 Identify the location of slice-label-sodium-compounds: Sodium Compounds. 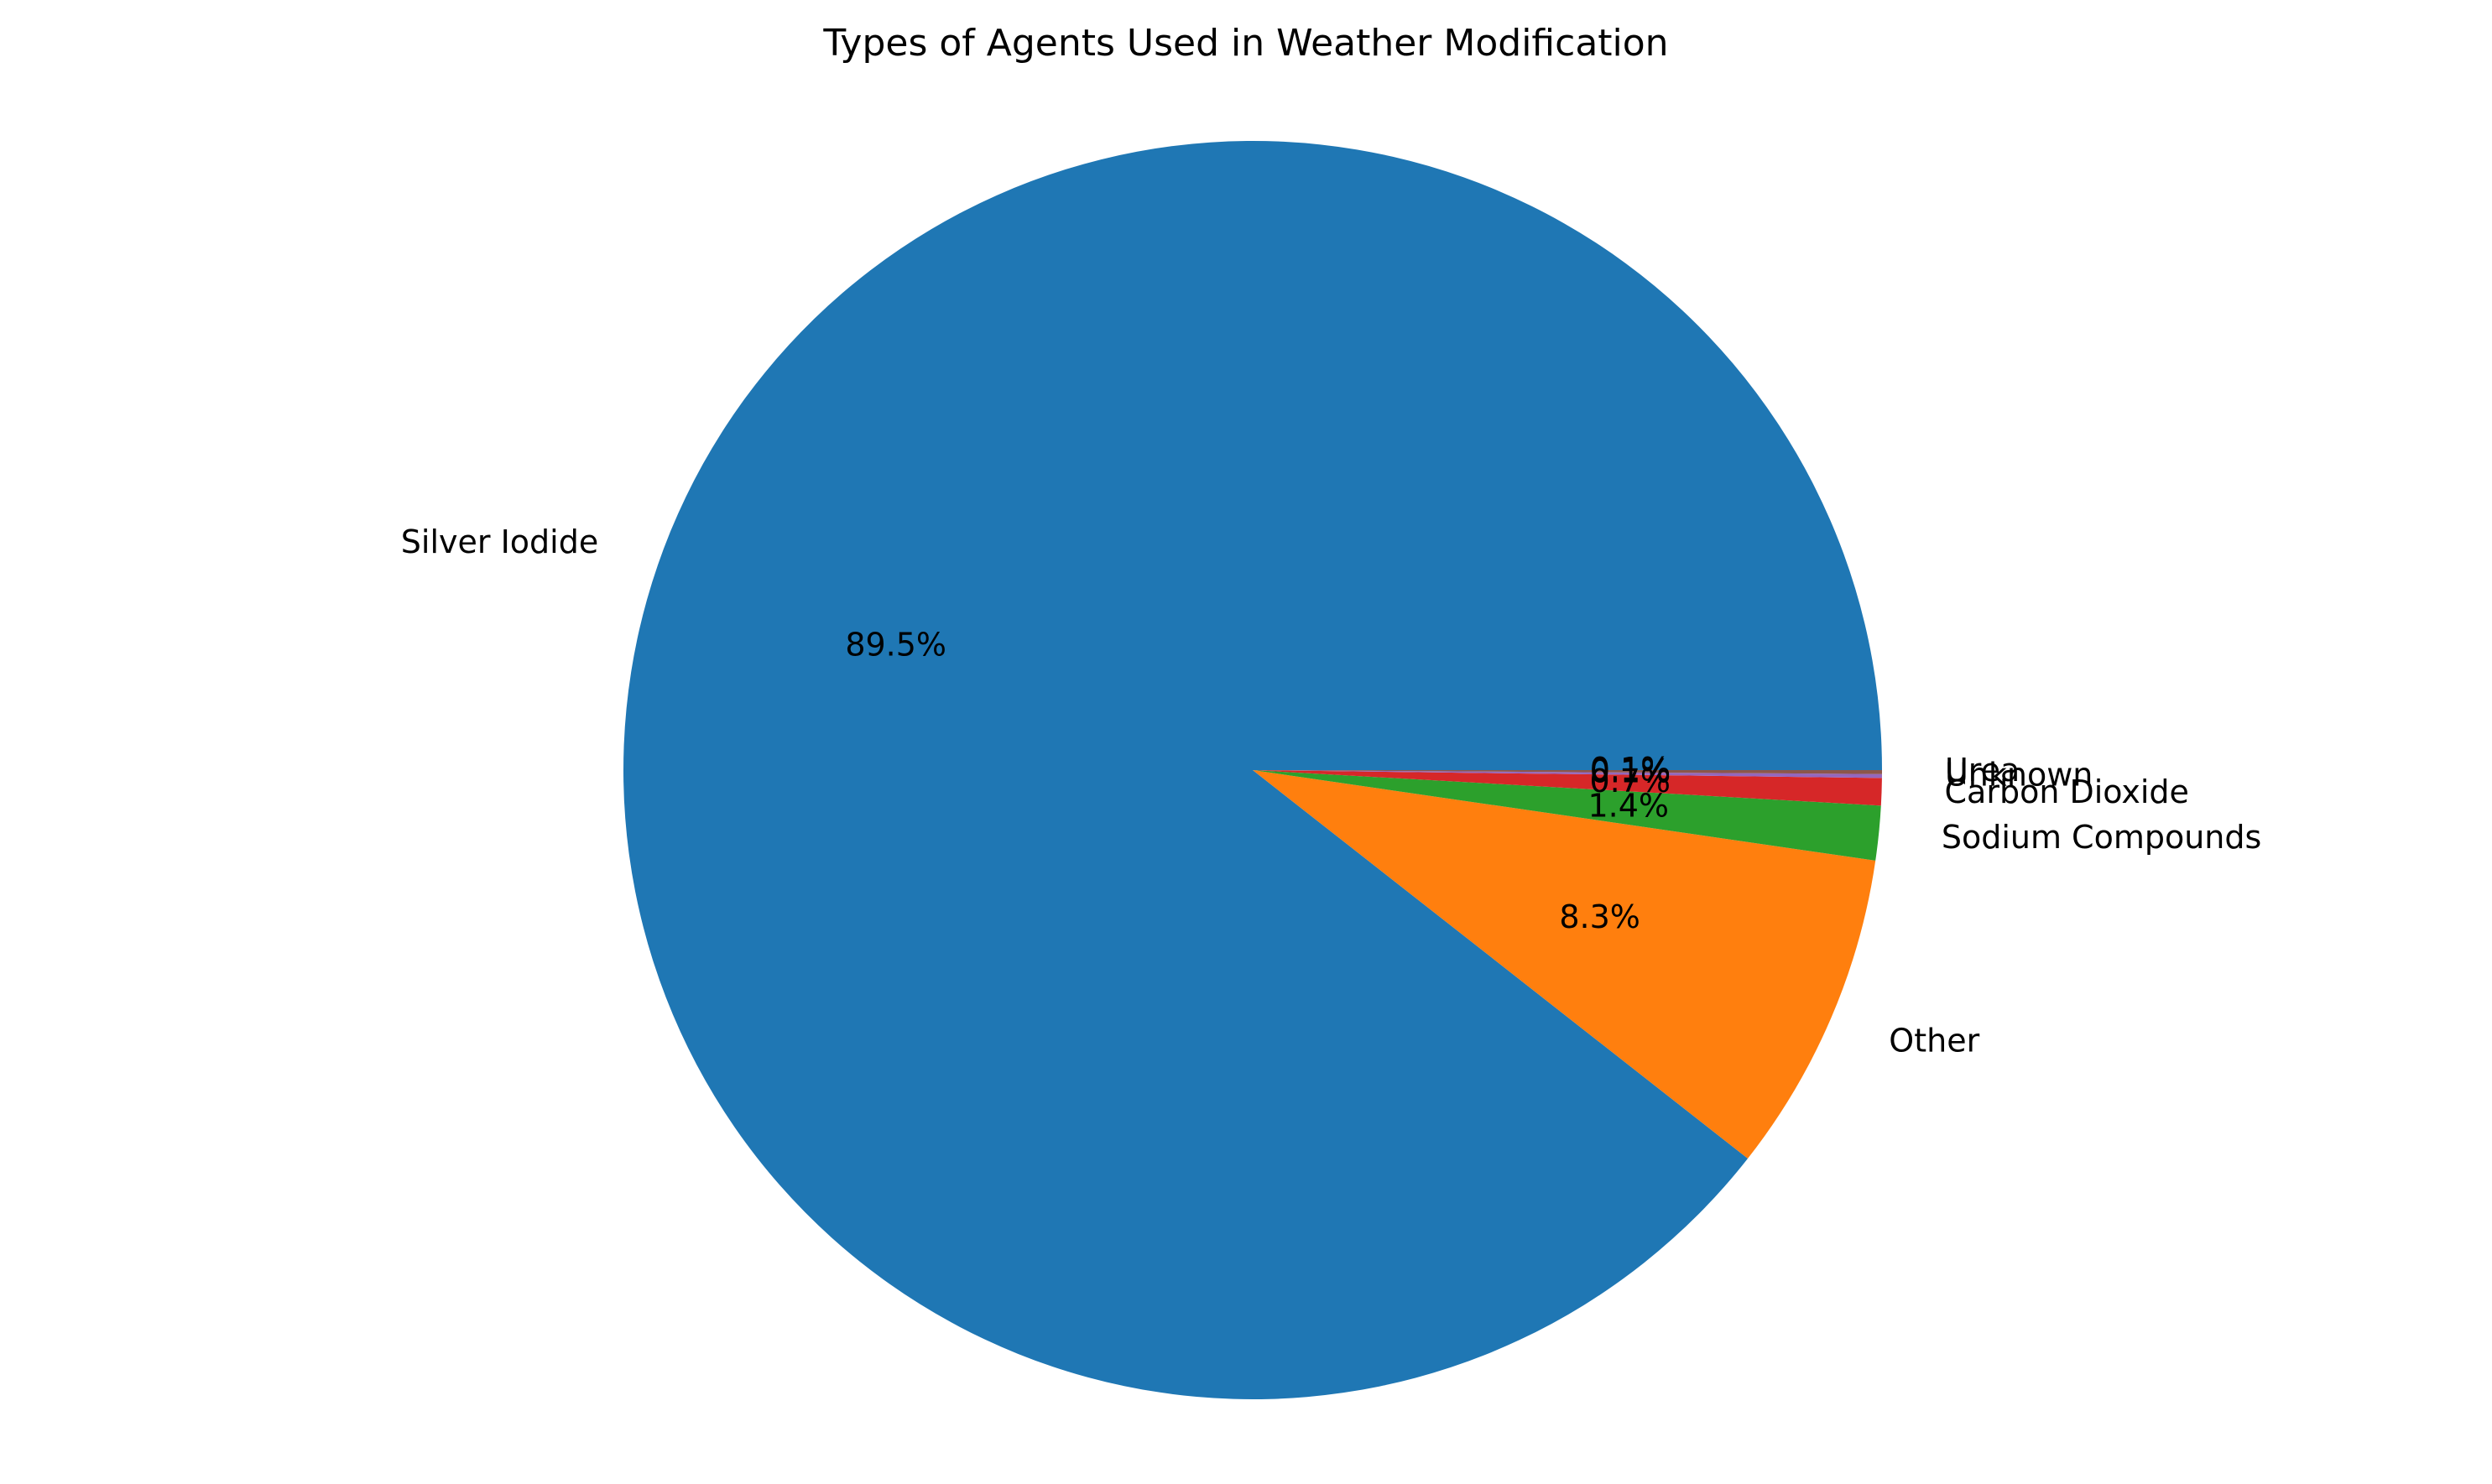
(2101, 837).